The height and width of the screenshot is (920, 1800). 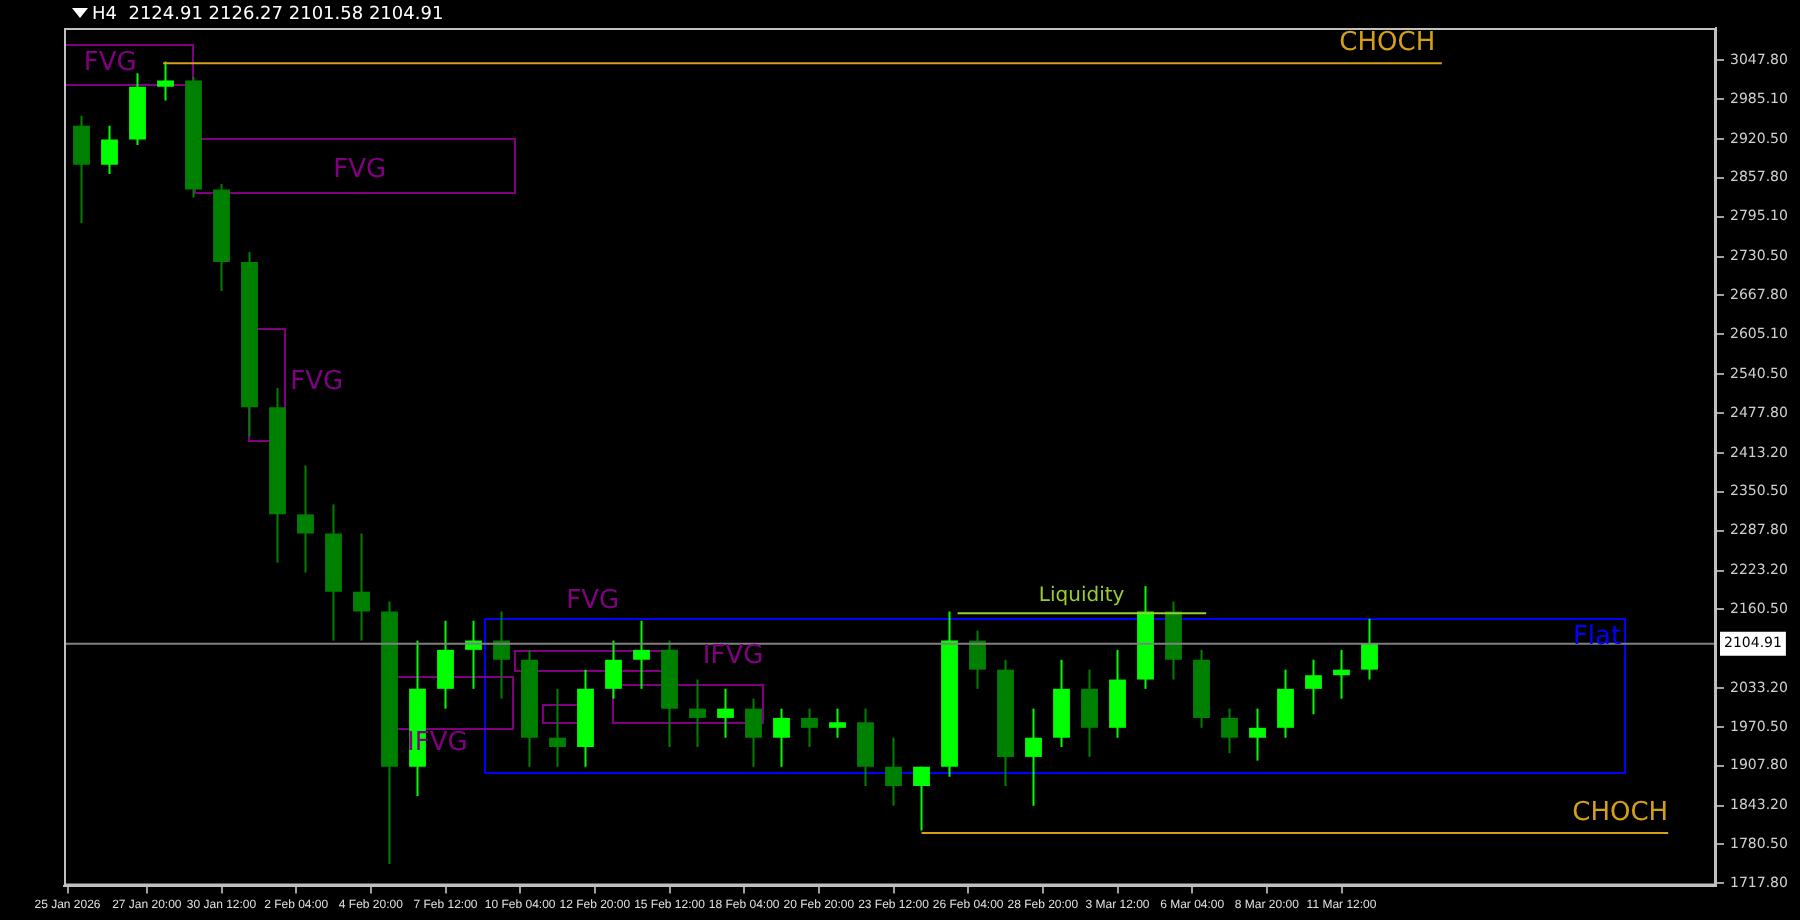 What do you see at coordinates (1597, 636) in the screenshot?
I see `annotation: Flat` at bounding box center [1597, 636].